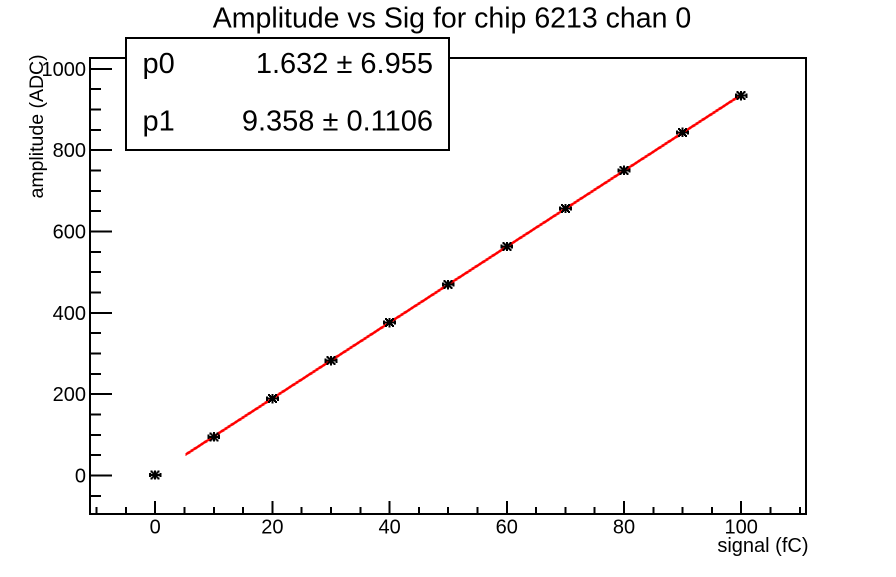 Image resolution: width=896 pixels, height=577 pixels. Describe the element at coordinates (64, 70) in the screenshot. I see `svg-text: 1000` at that location.